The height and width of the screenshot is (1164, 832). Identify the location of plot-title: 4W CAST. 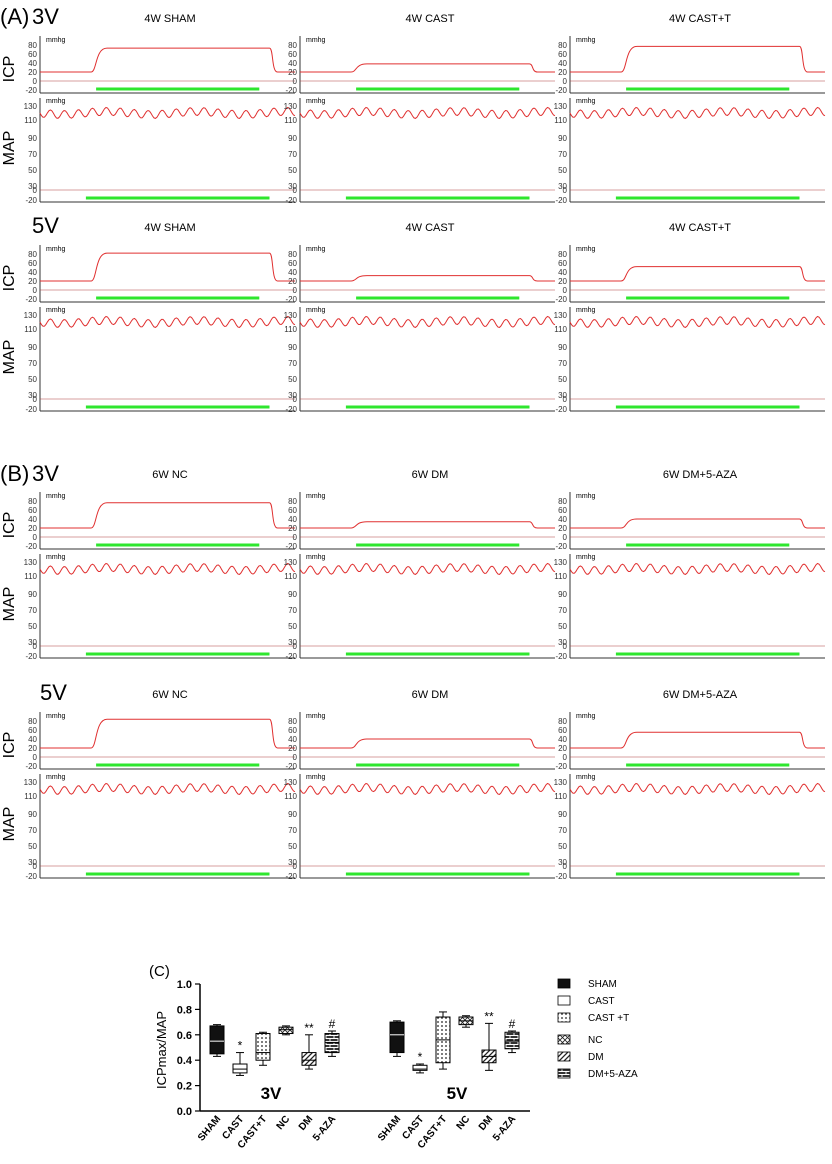
(430, 19).